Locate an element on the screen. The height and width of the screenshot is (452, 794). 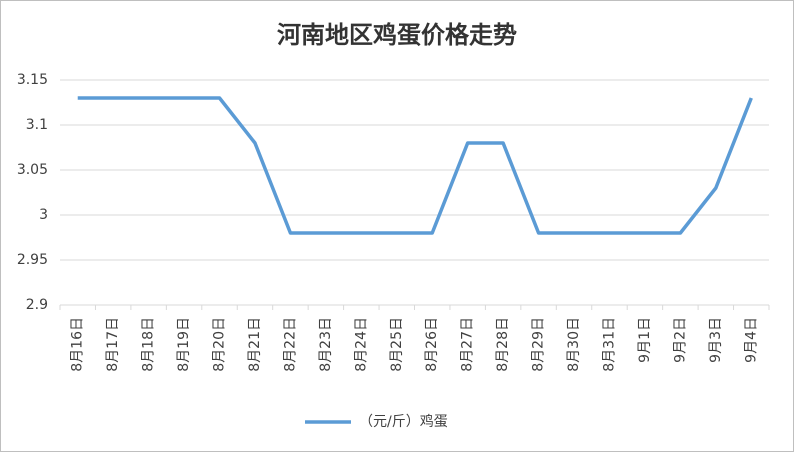
x-tick-label: 8月22日 is located at coordinates (290, 344).